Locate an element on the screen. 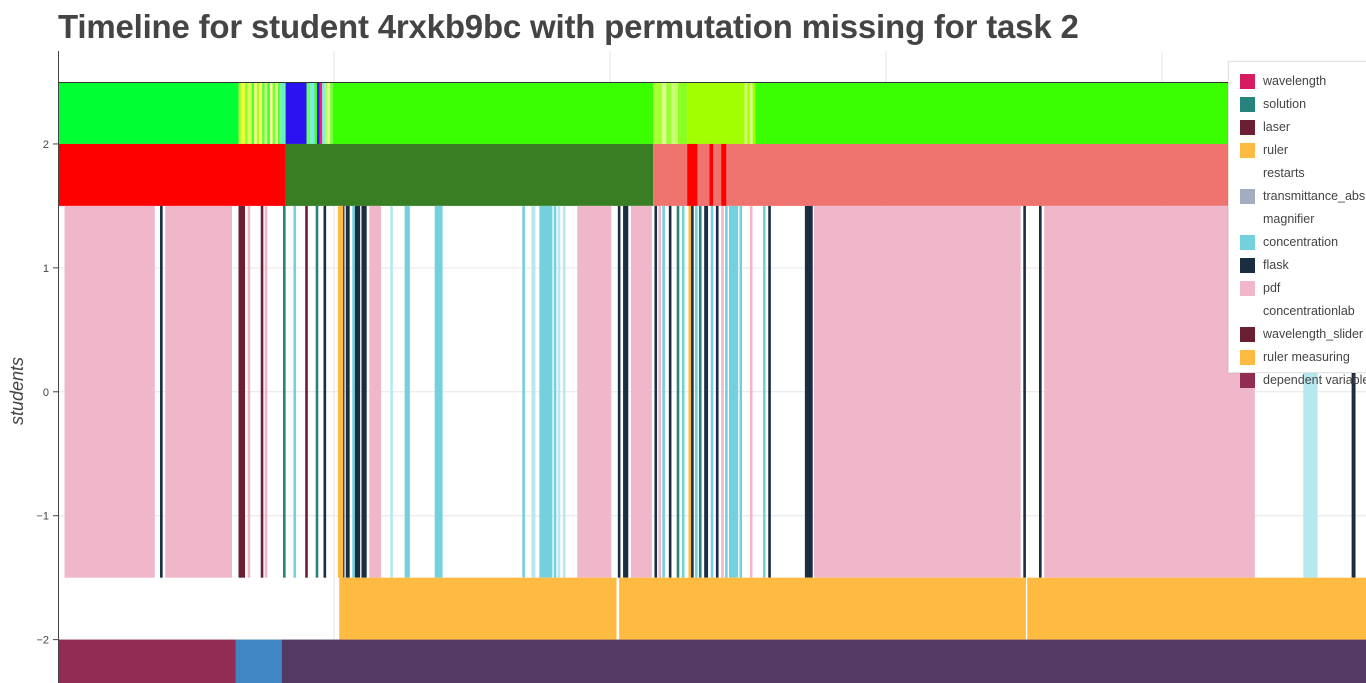 The height and width of the screenshot is (683, 1366). legend-item-flask: flask is located at coordinates (1264, 265).